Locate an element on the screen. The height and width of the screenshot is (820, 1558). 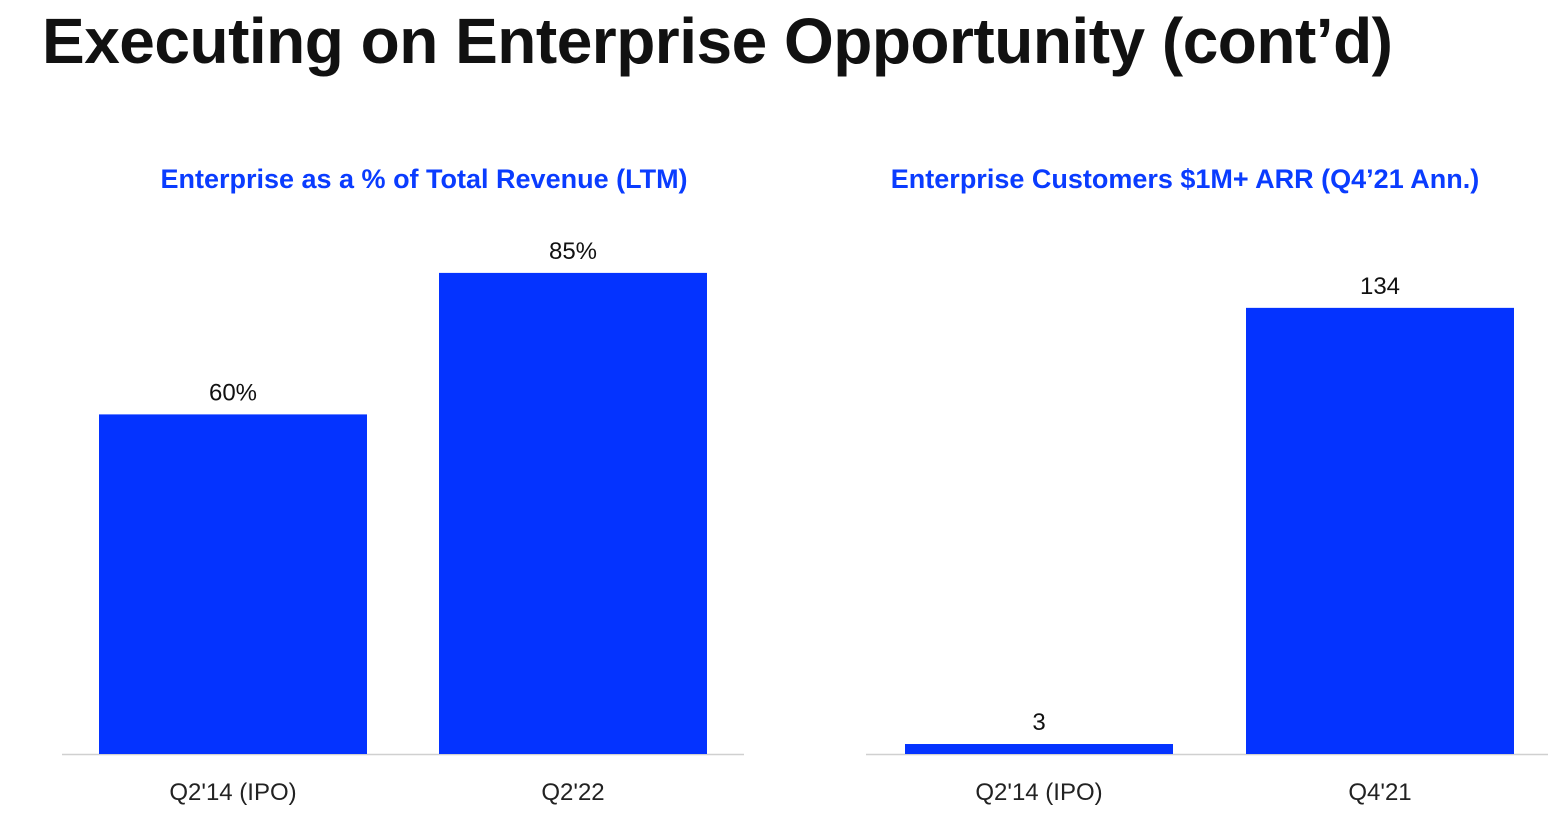
revenue-share-category-label-2: Q2'22 is located at coordinates (572, 792).